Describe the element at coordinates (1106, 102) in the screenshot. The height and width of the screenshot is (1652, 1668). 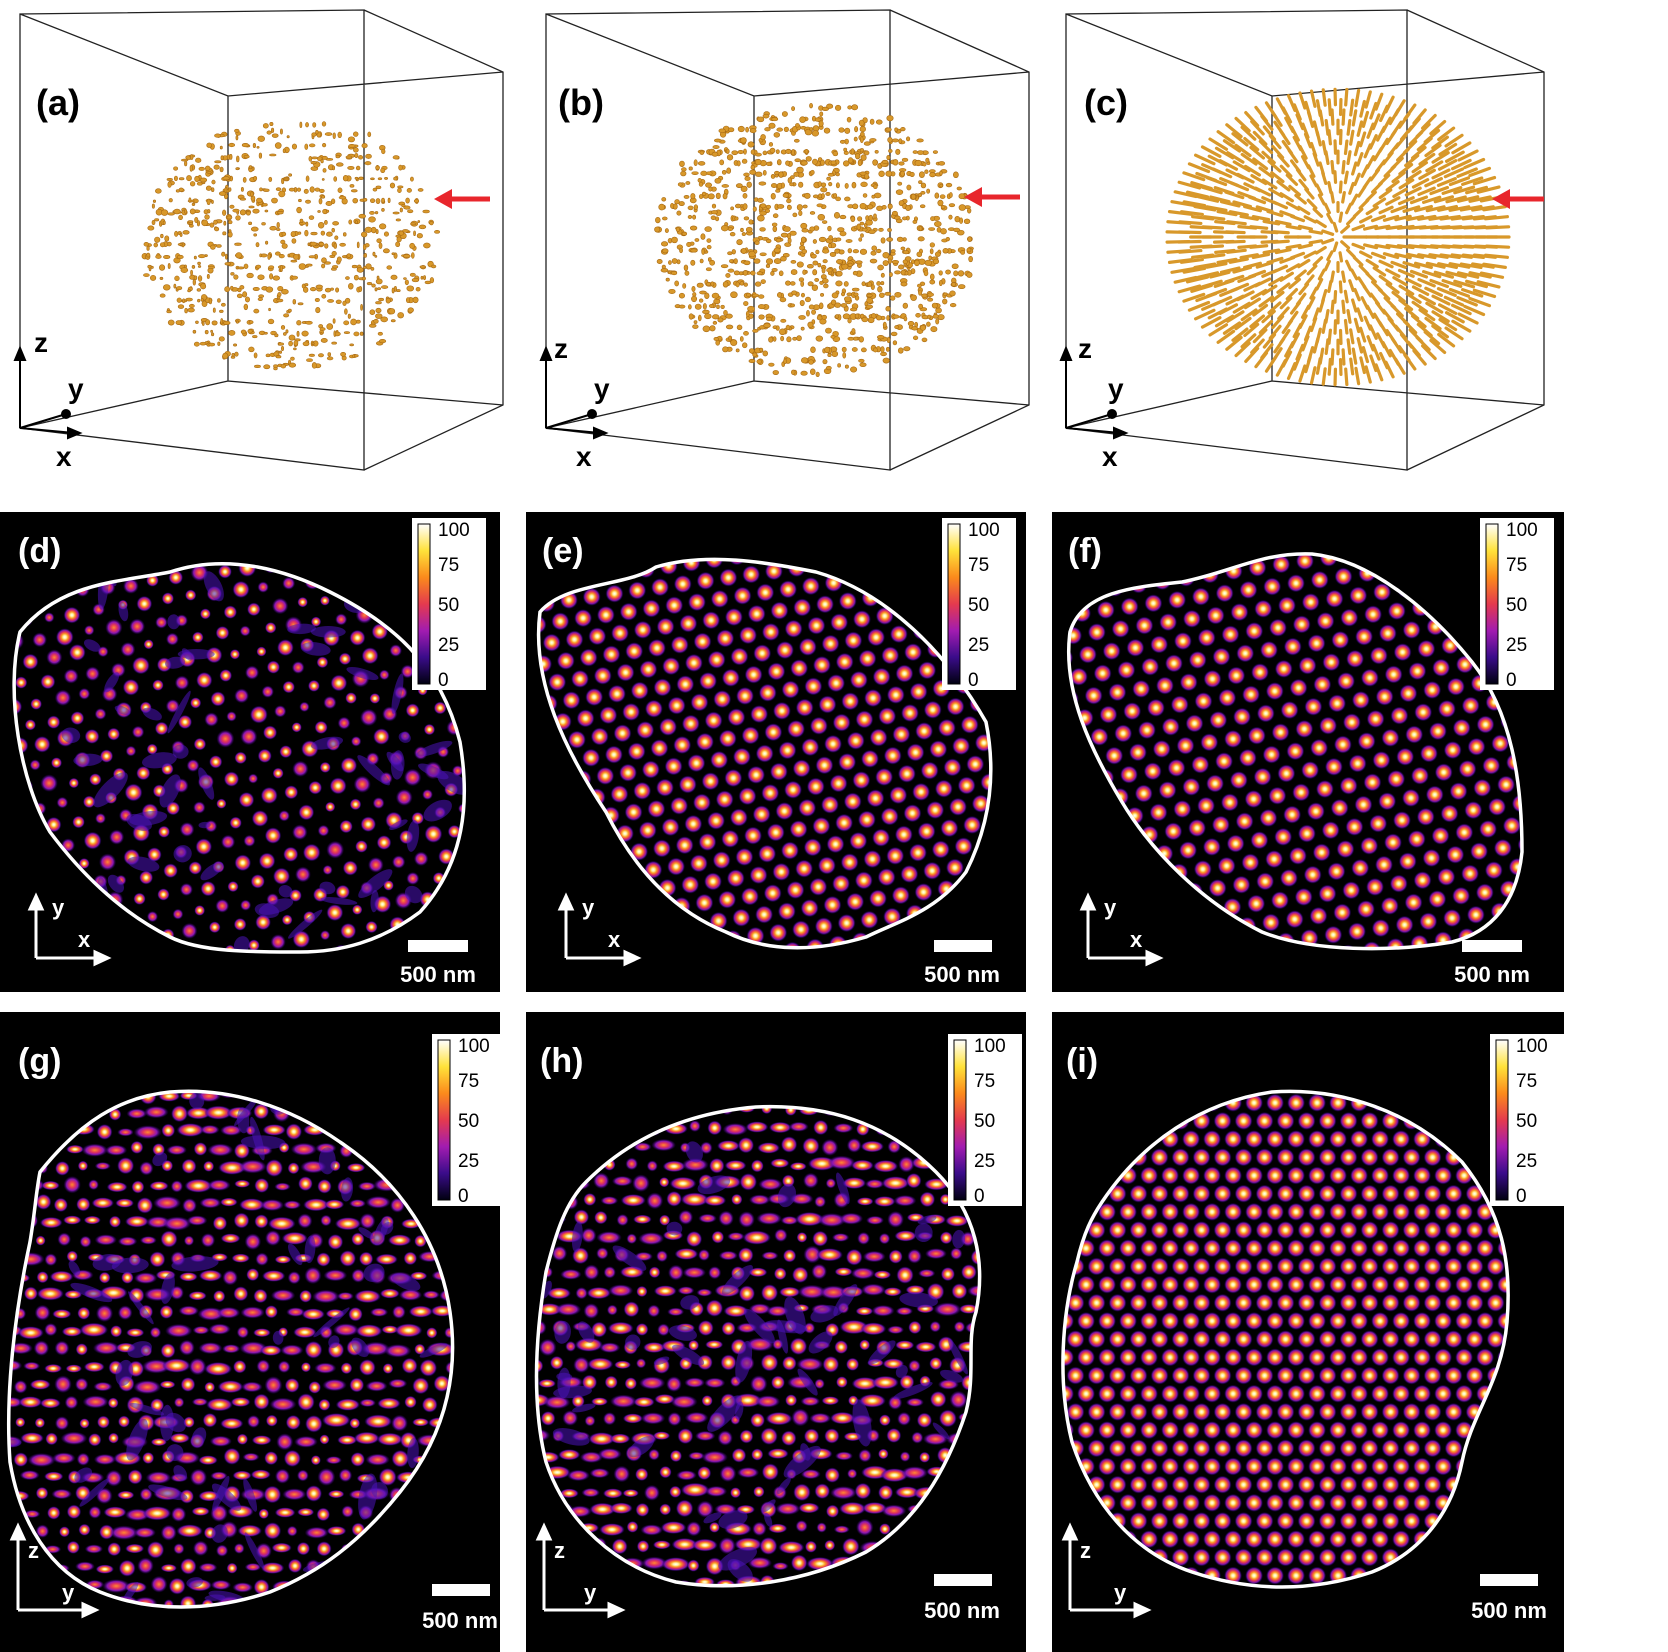
I see `panel-label: (c)` at that location.